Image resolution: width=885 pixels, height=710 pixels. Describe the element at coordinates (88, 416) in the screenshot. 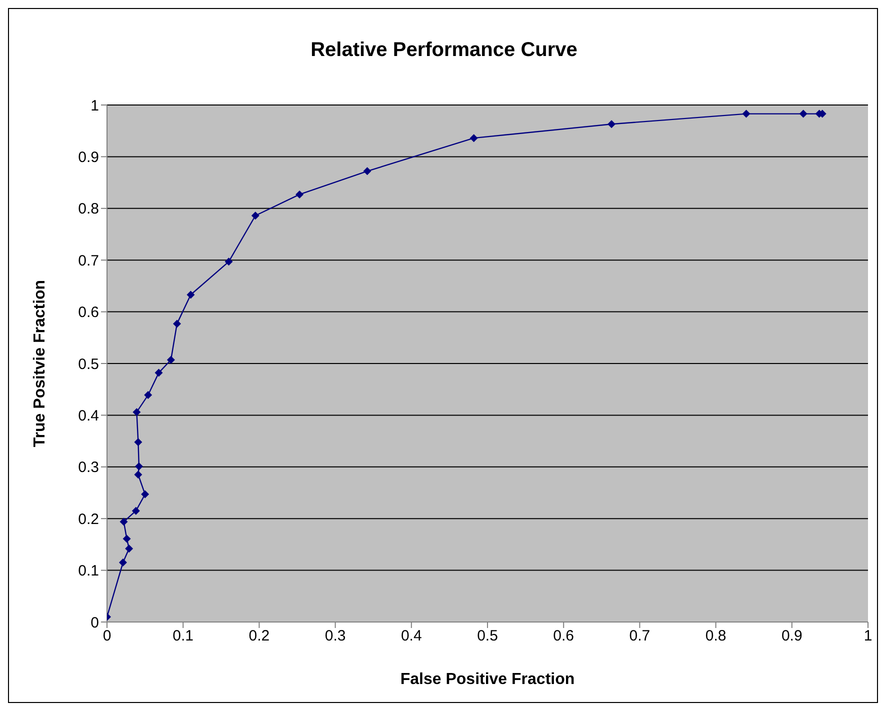

I see `y-tick-label: 0.4` at that location.